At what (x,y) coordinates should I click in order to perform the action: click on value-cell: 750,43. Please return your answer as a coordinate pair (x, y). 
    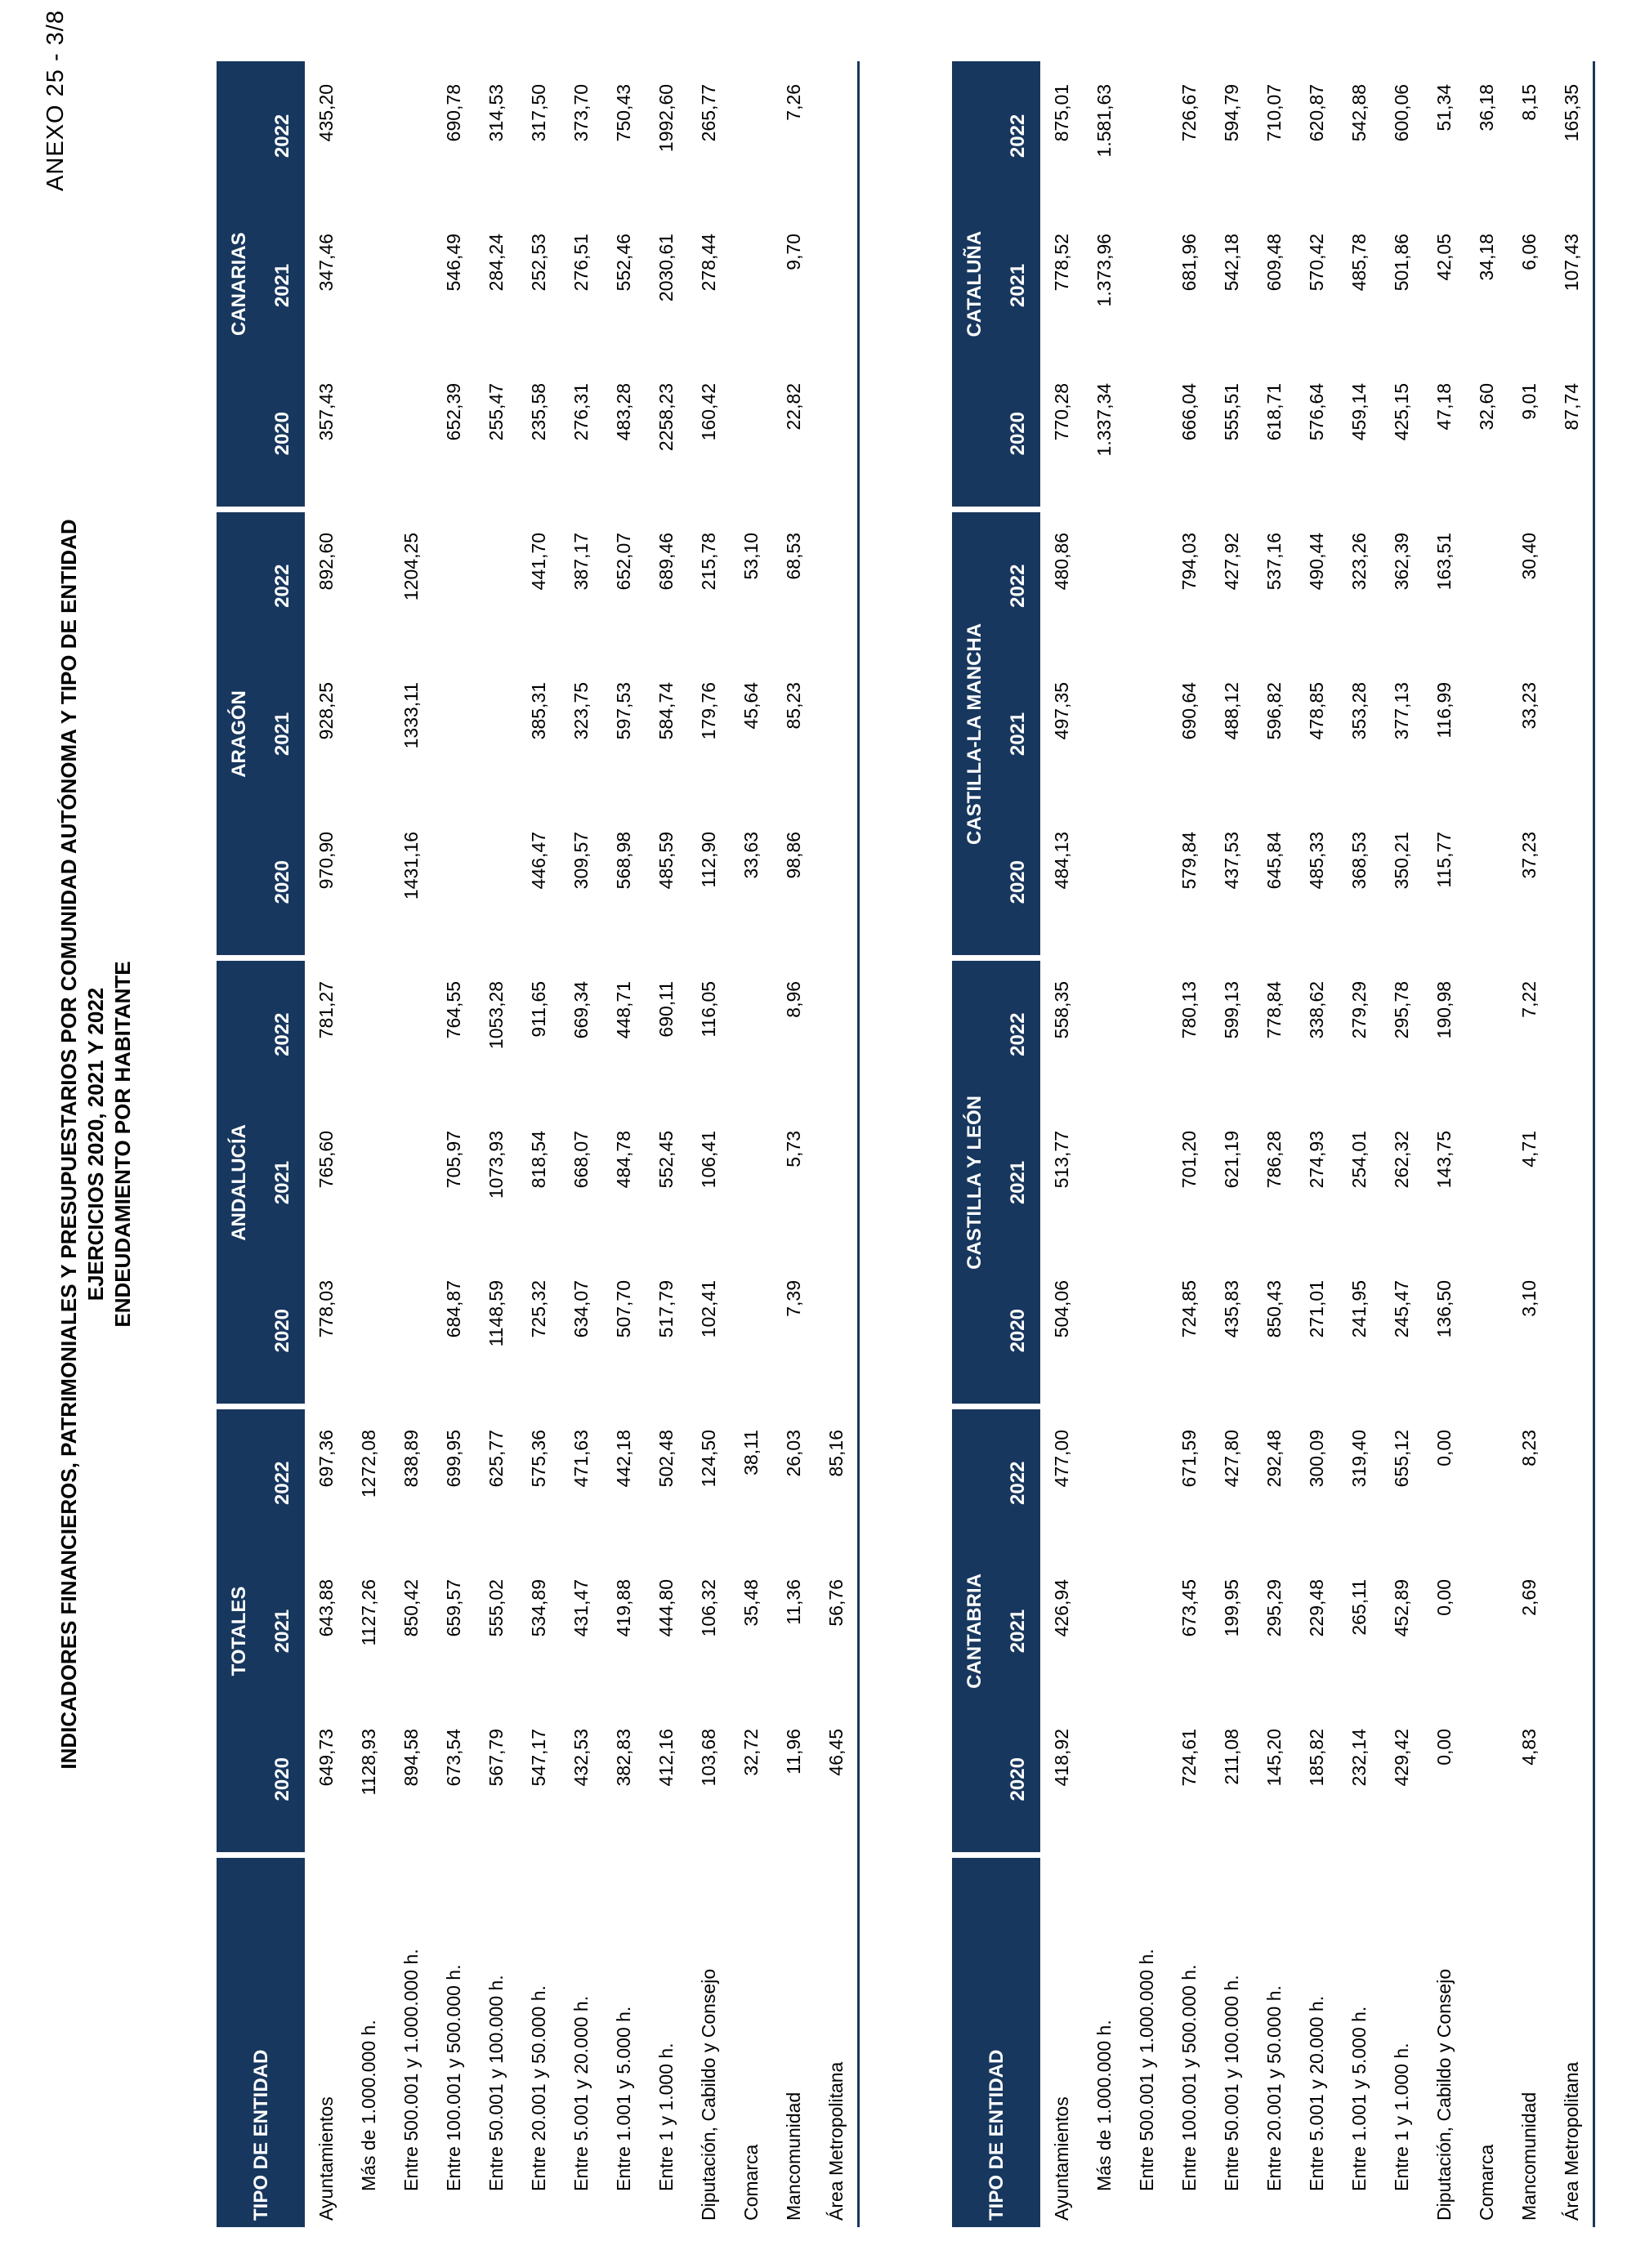
    Looking at the image, I should click on (623, 113).